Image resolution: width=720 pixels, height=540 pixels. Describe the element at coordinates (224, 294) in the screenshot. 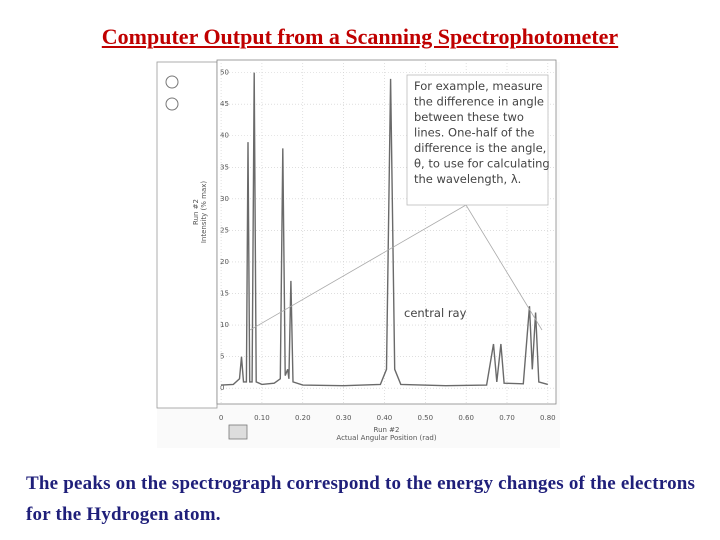

I see `y-tick-label: 15` at that location.